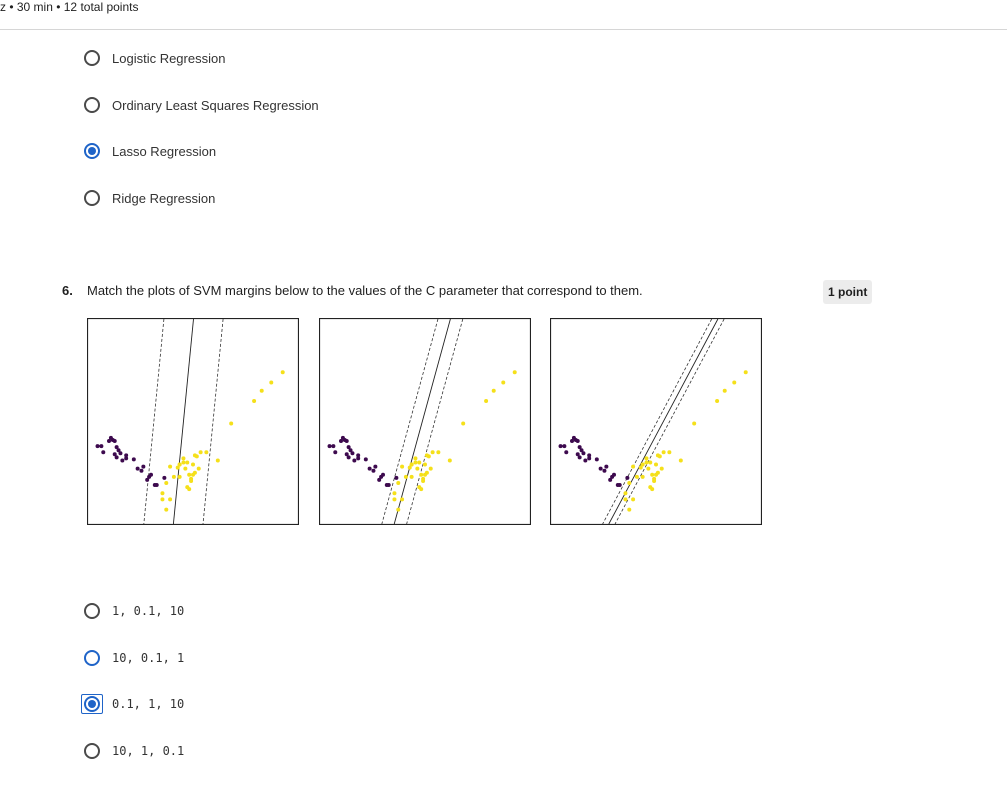 The height and width of the screenshot is (799, 1007). I want to click on margin-line-left, so click(154, 421).